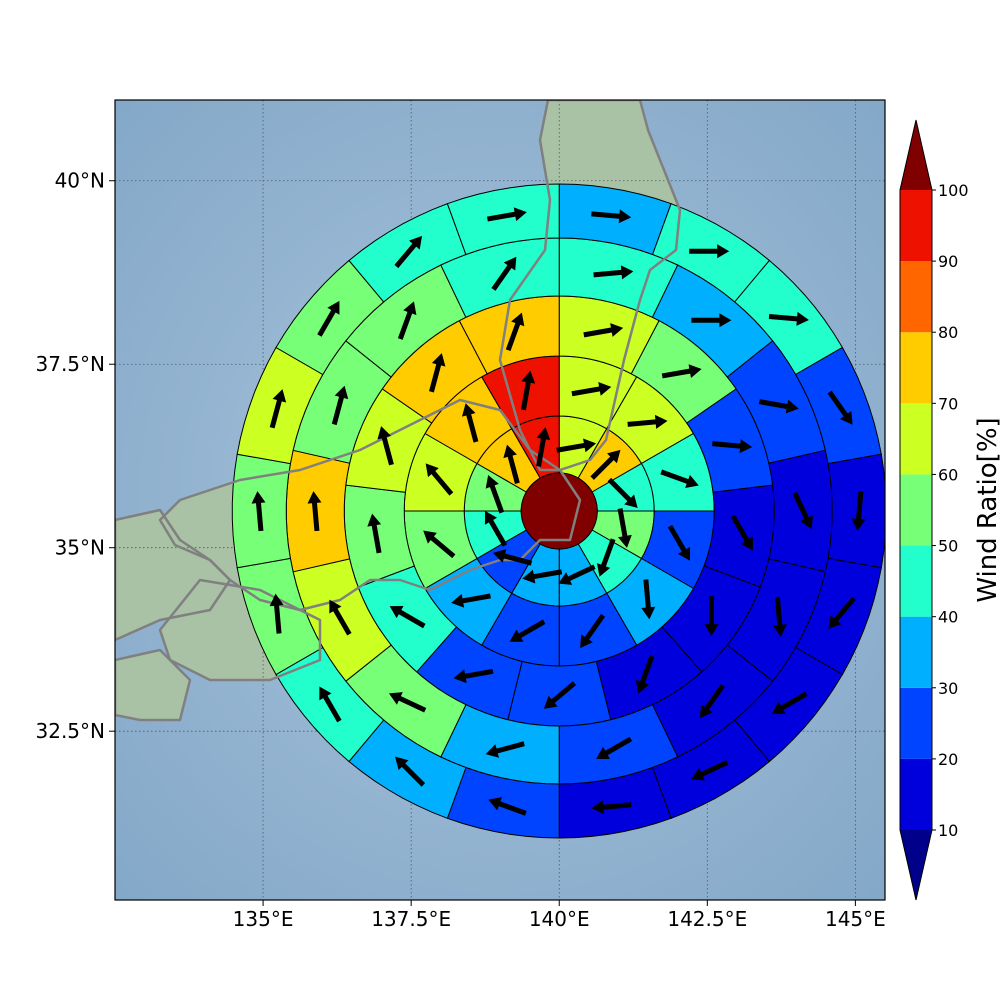  I want to click on lat-tick-label: 32.5°N, so click(71, 731).